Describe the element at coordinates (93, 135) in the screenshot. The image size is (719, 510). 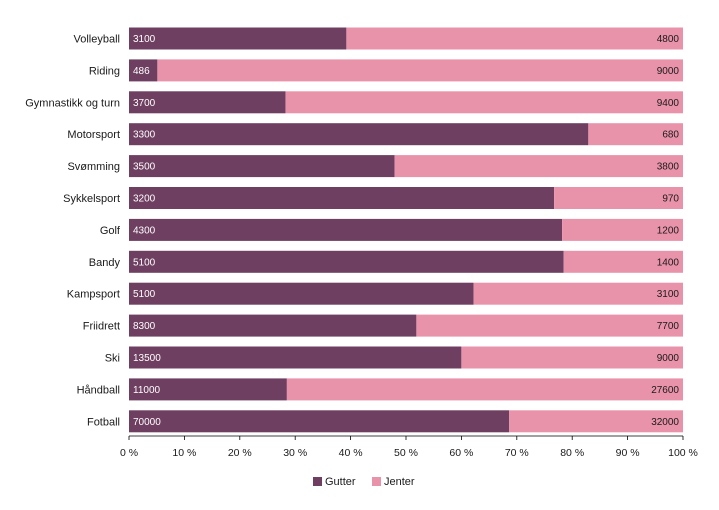
I see `category-label-motorsport: Motorsport` at that location.